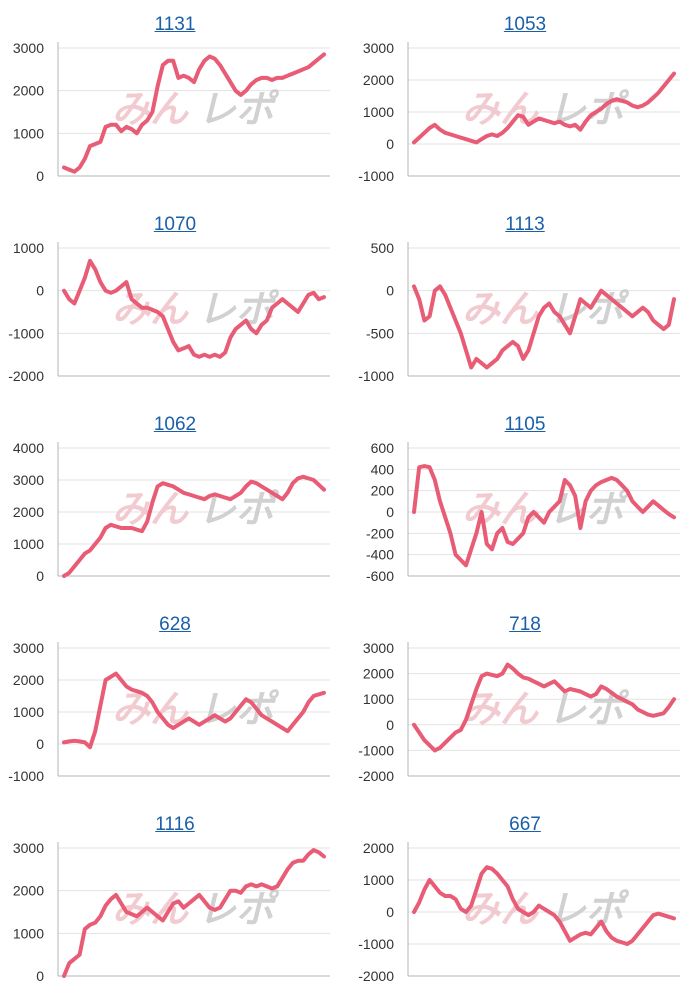 The image size is (700, 1000). I want to click on line-chart: 0 1000 2000 3000 4000 みん レポ, so click(171, 512).